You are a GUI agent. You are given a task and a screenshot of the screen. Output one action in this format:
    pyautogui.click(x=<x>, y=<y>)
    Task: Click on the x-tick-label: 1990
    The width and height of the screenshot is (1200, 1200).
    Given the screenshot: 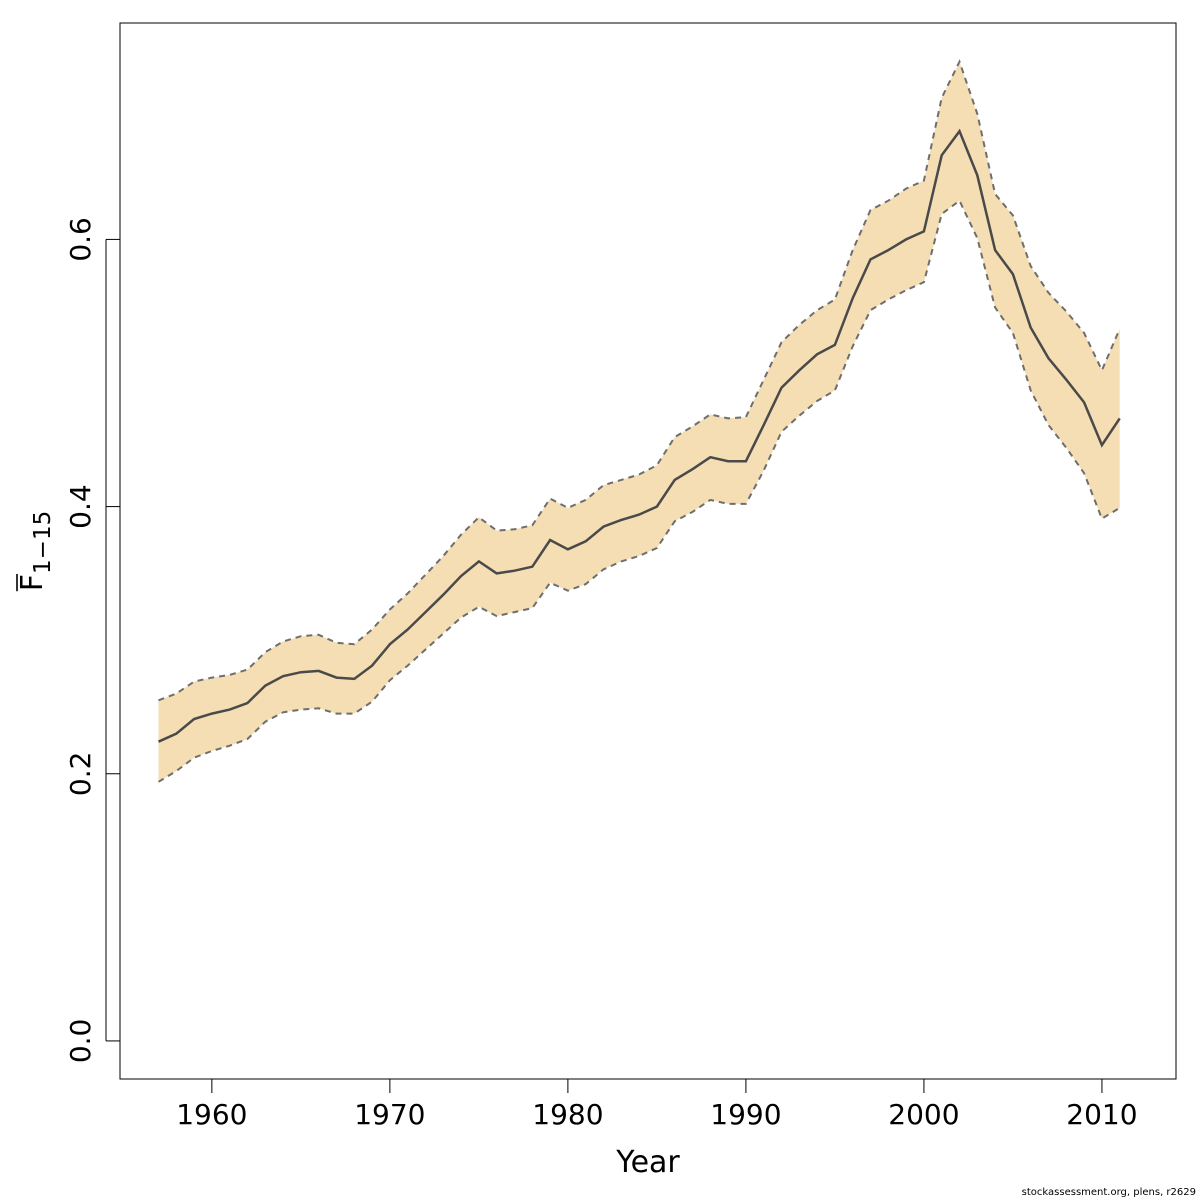 What is the action you would take?
    pyautogui.click(x=745, y=1114)
    